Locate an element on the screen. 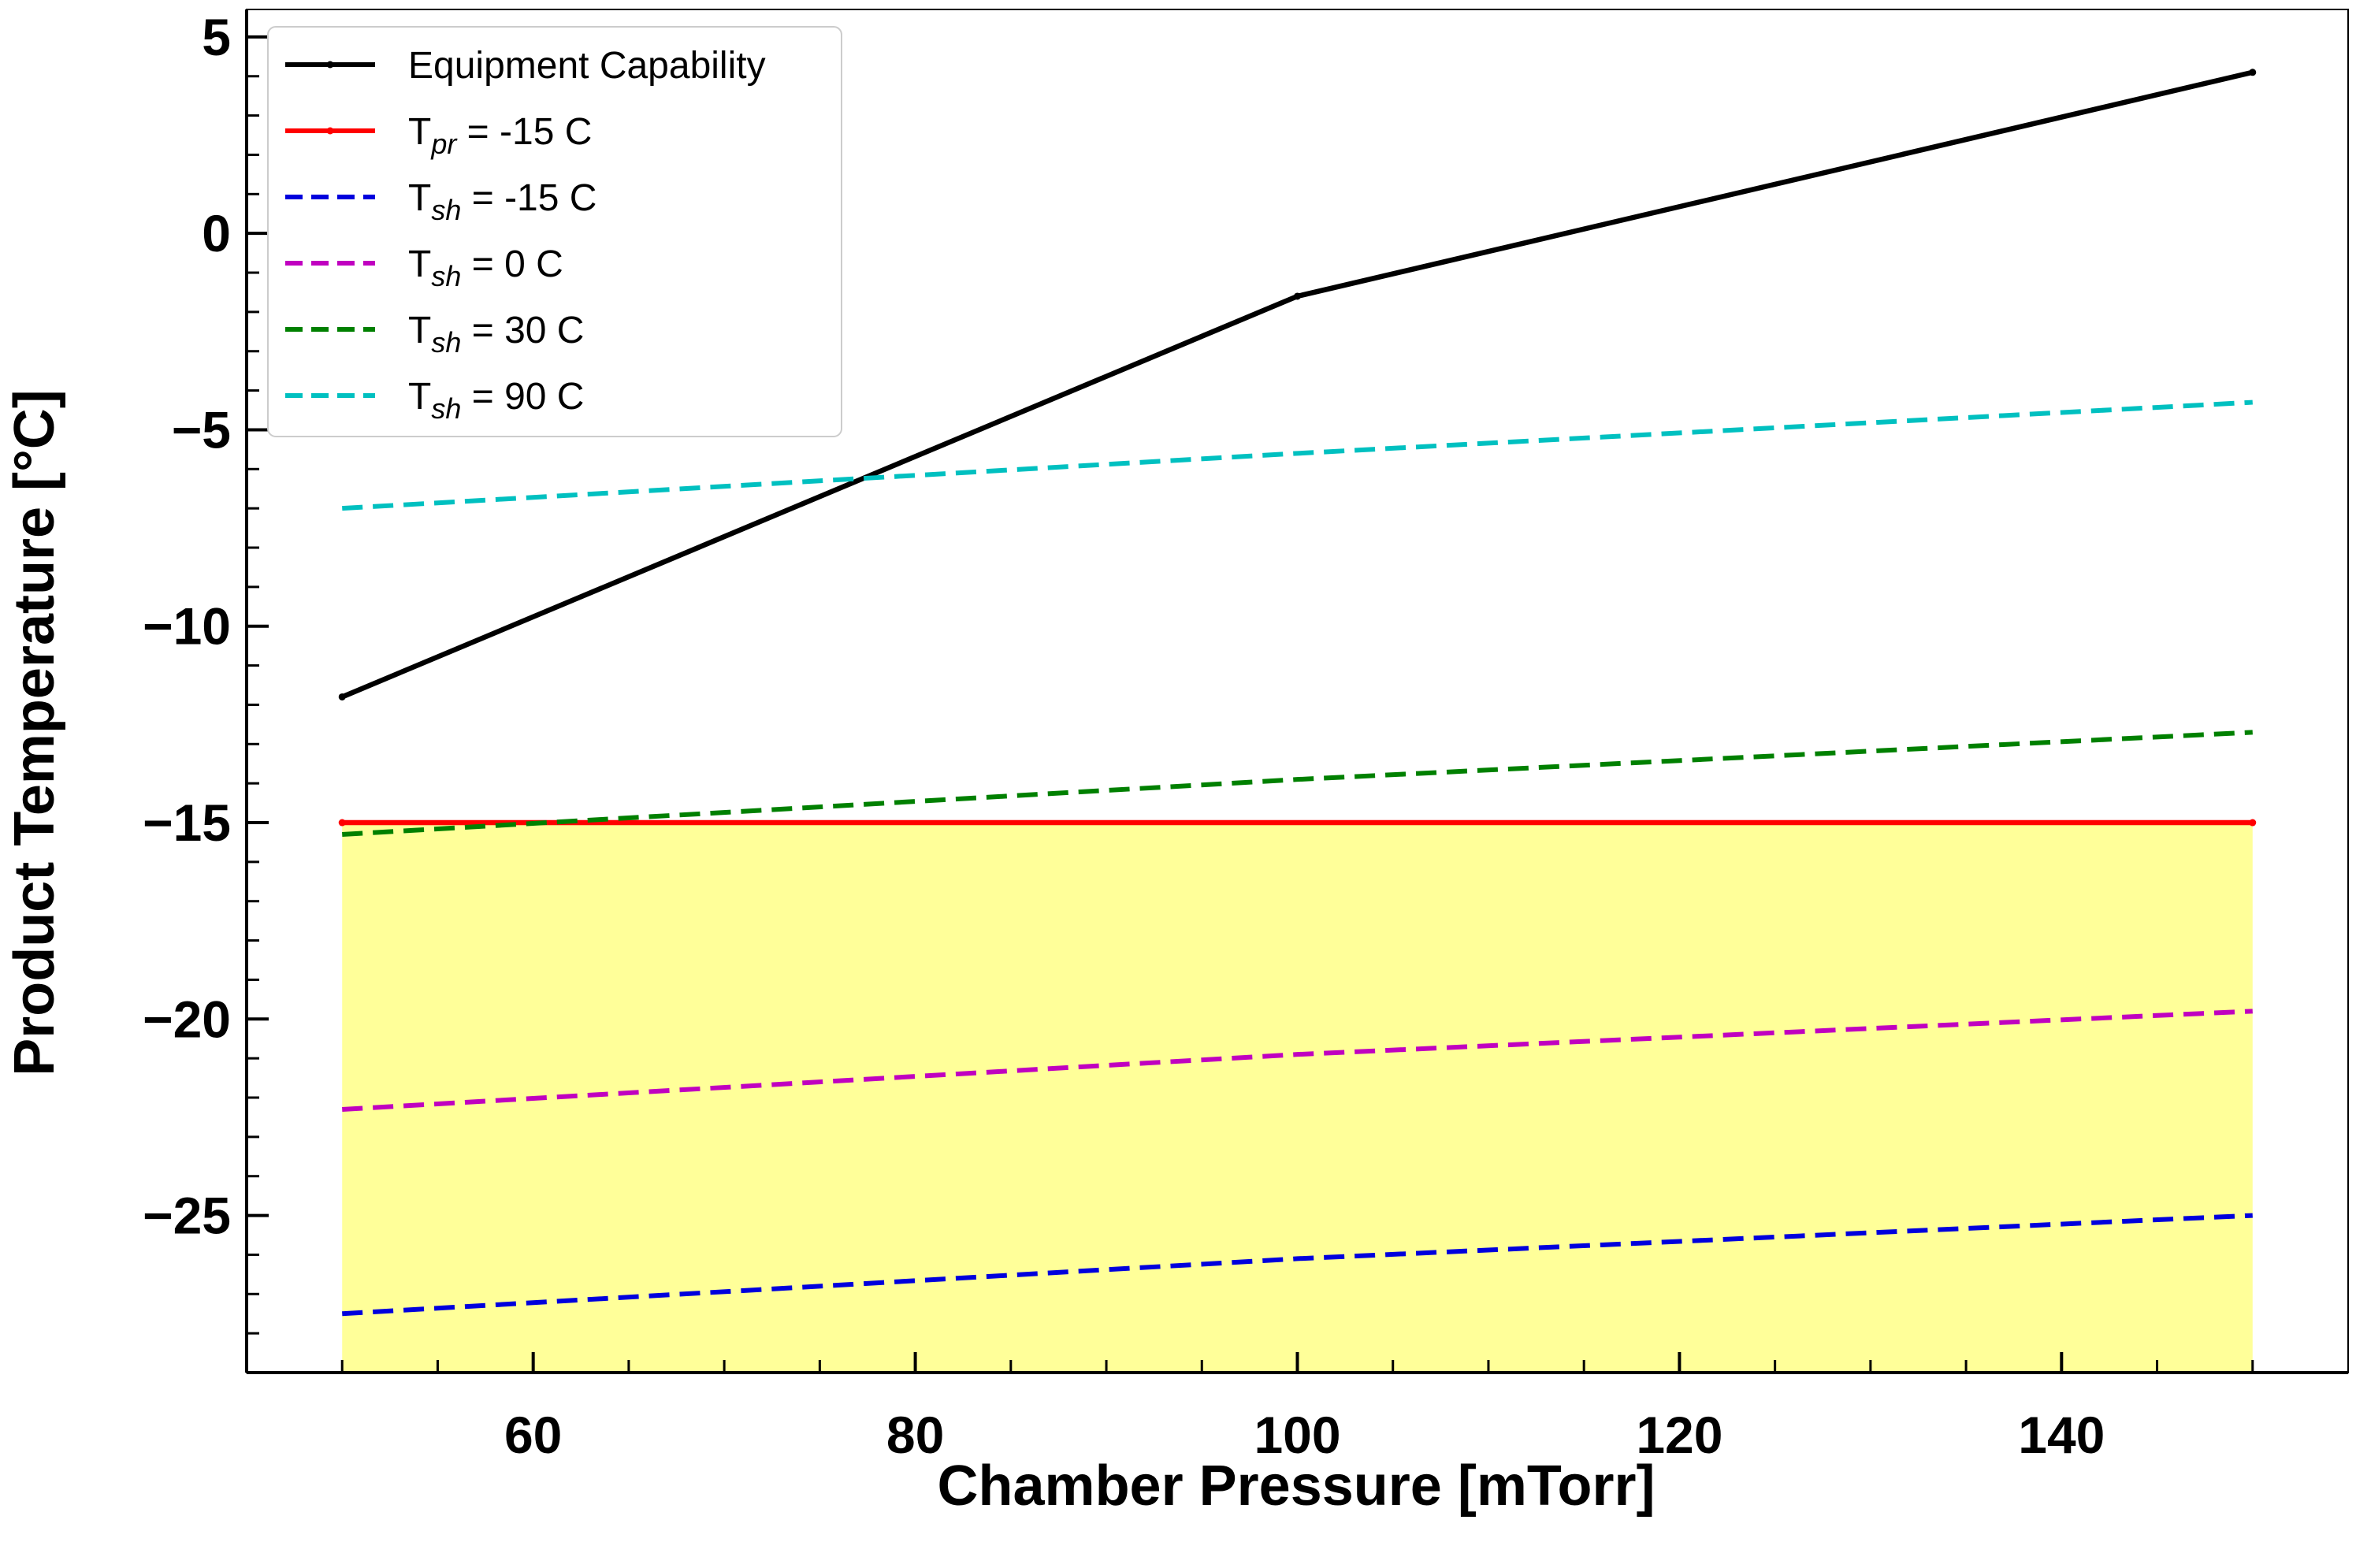  y-tick-label: −5 is located at coordinates (201, 429).